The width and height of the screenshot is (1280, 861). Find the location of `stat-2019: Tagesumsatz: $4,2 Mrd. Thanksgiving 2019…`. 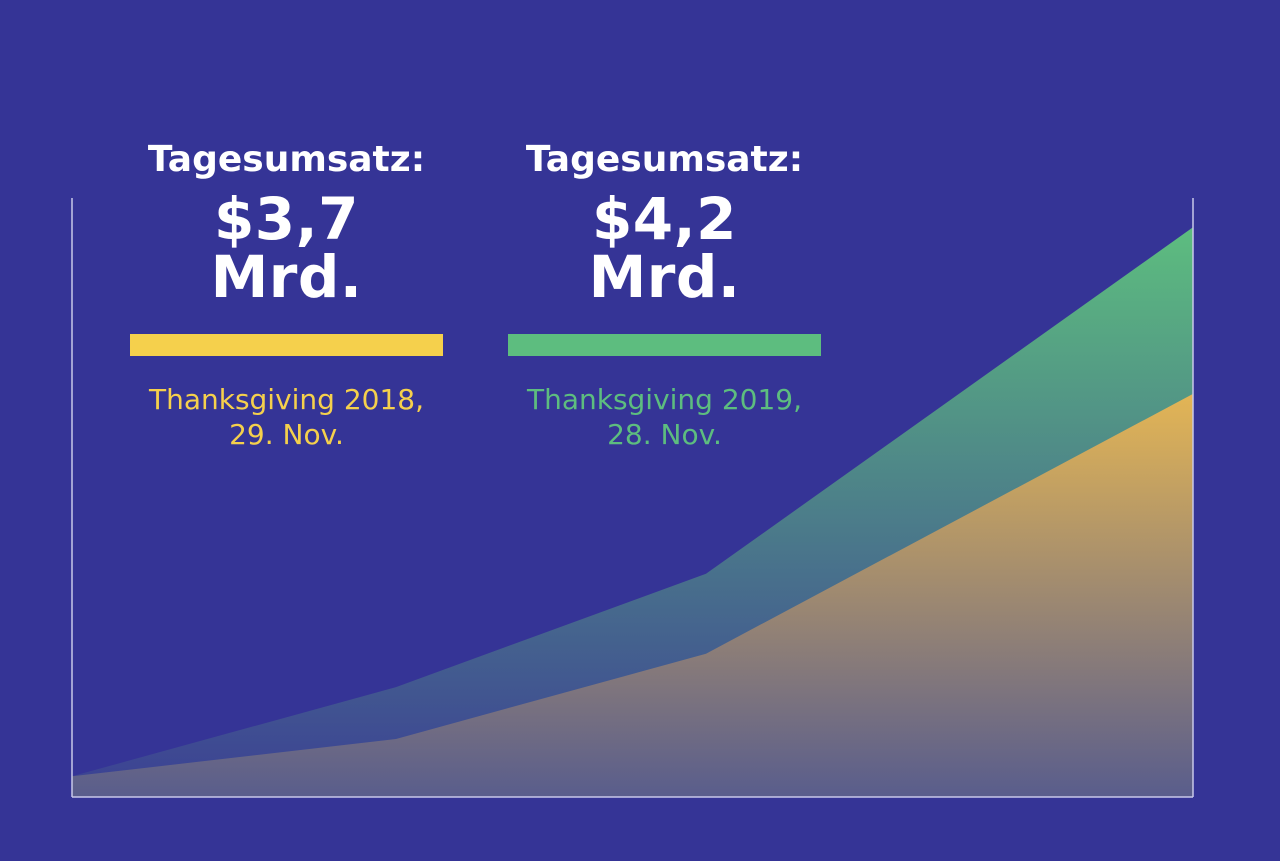

stat-2019: Tagesumsatz: $4,2 Mrd. Thanksgiving 2019… is located at coordinates (664, 297).